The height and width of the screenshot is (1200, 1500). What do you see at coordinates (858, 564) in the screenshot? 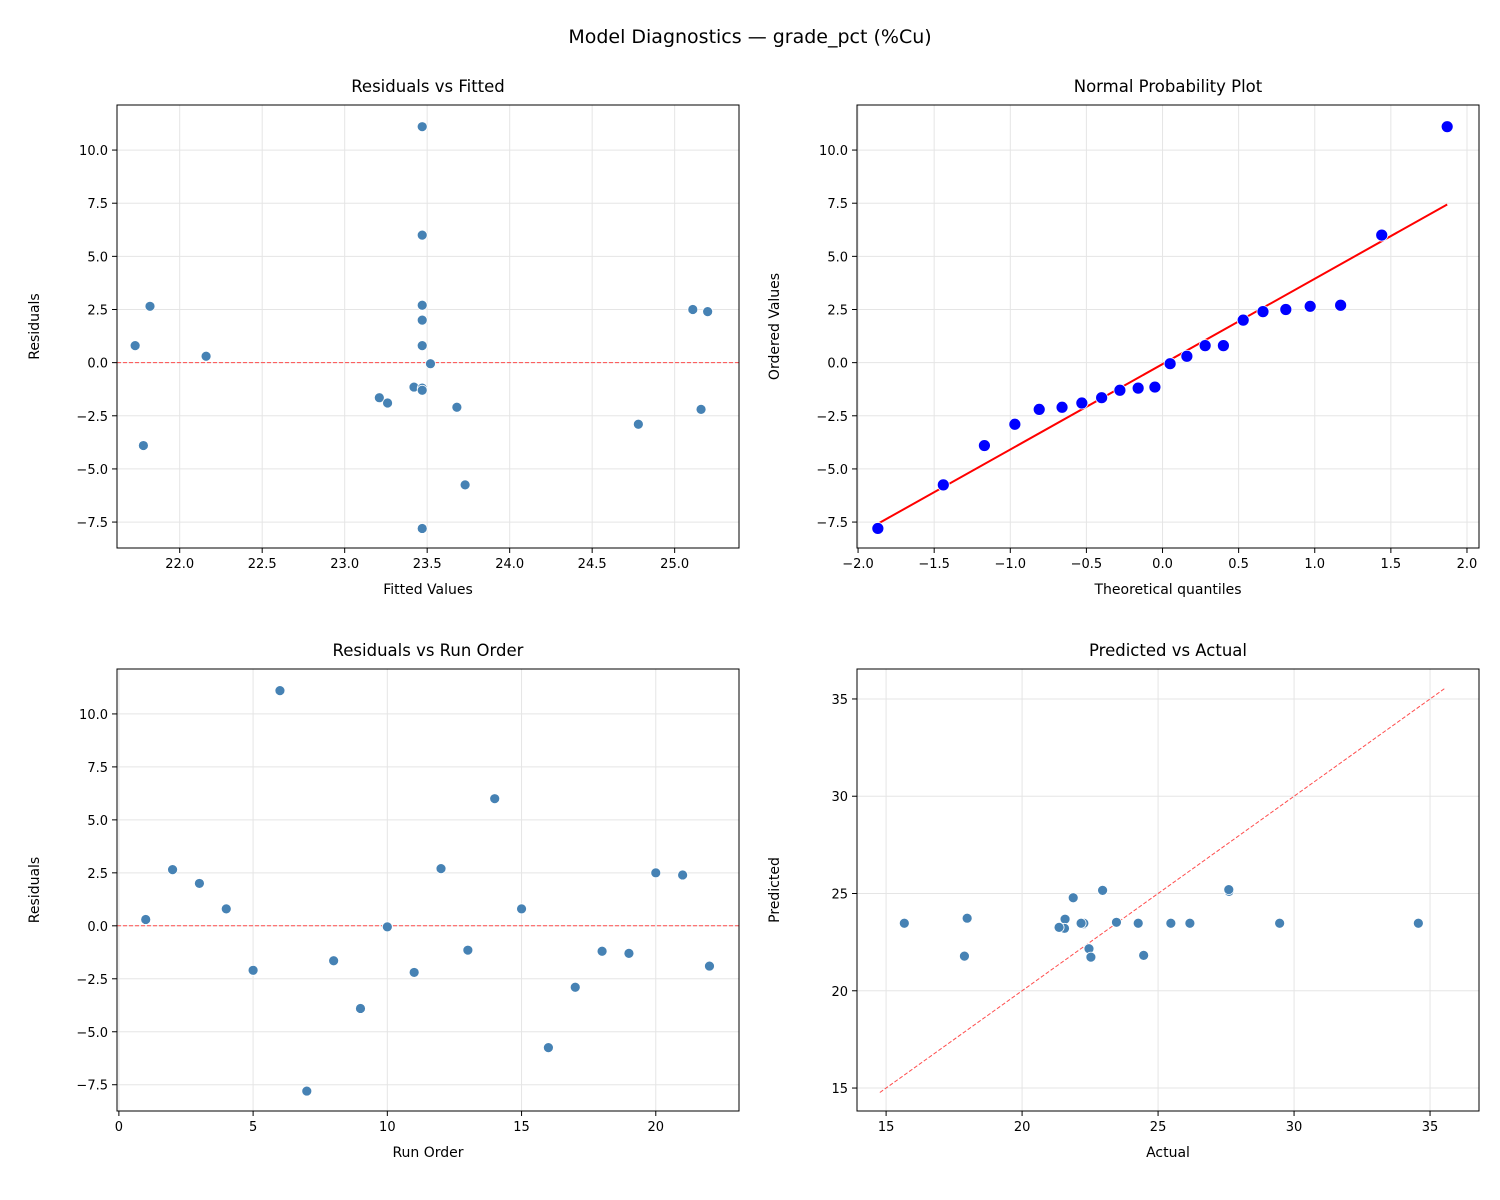
I see `x-tick-label: −2.0` at bounding box center [858, 564].